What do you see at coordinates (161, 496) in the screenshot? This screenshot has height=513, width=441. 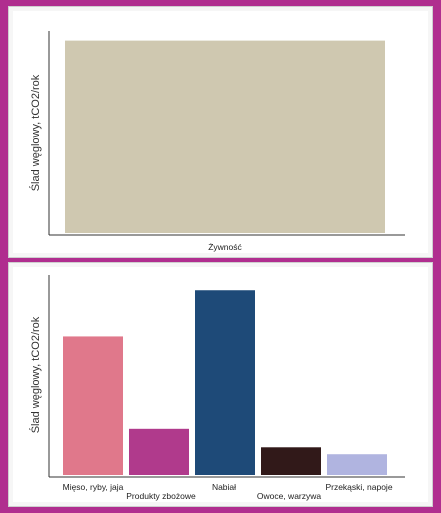 I see `x-tick-label-produkty-zbozowe: Produkty zbożowe` at bounding box center [161, 496].